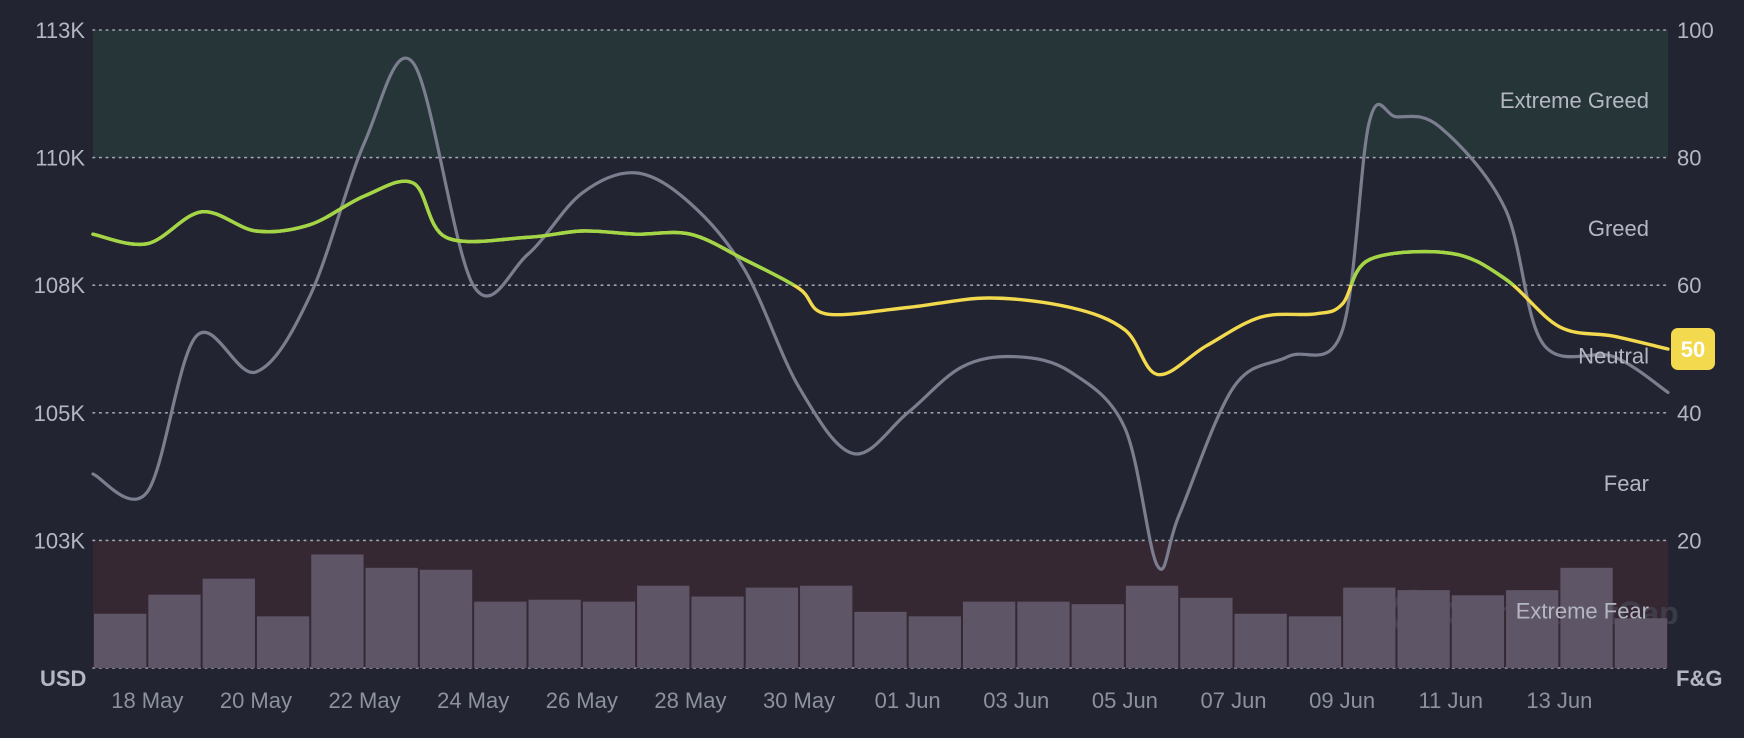 This screenshot has width=1744, height=738. I want to click on x-tick-label: 26 May, so click(582, 700).